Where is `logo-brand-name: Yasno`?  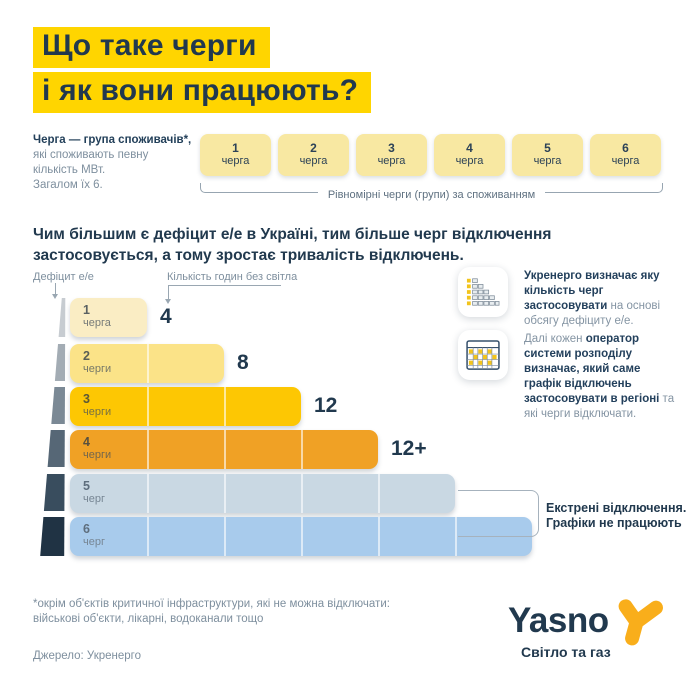
logo-brand-name: Yasno is located at coordinates (558, 620).